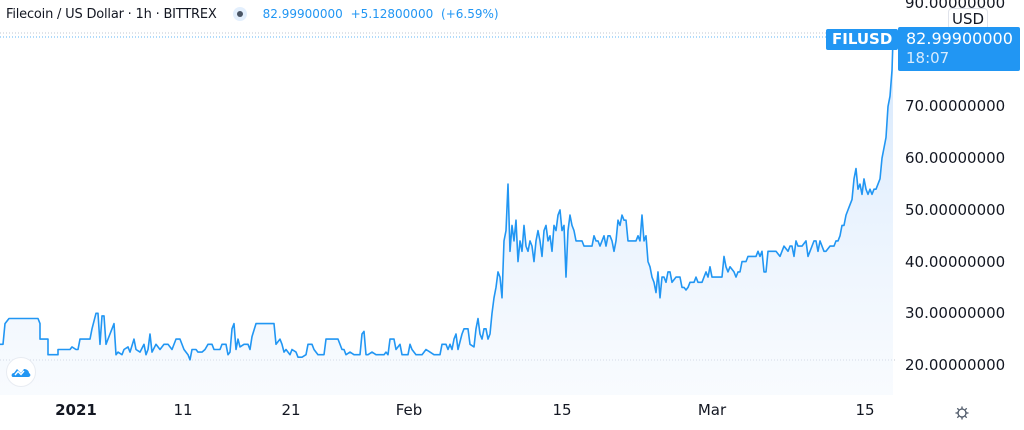 The image size is (1024, 430). I want to click on tradingview-logo-button, so click(21, 372).